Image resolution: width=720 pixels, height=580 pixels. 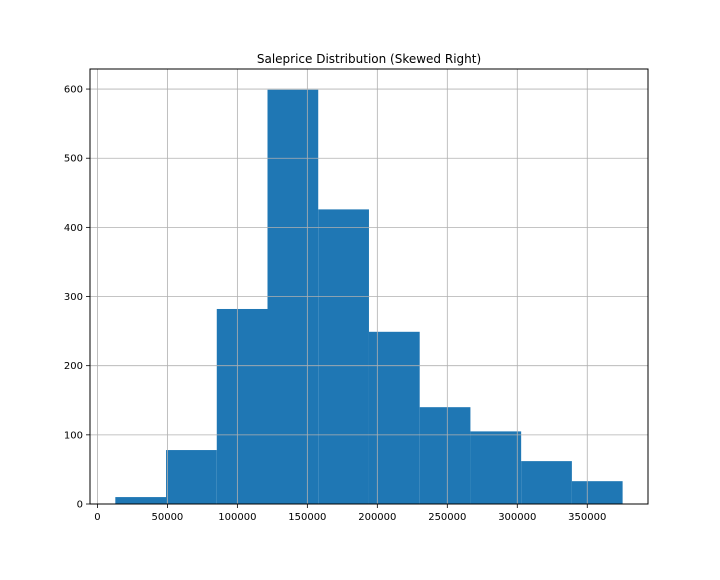 What do you see at coordinates (73, 297) in the screenshot?
I see `y-tick-label: 300` at bounding box center [73, 297].